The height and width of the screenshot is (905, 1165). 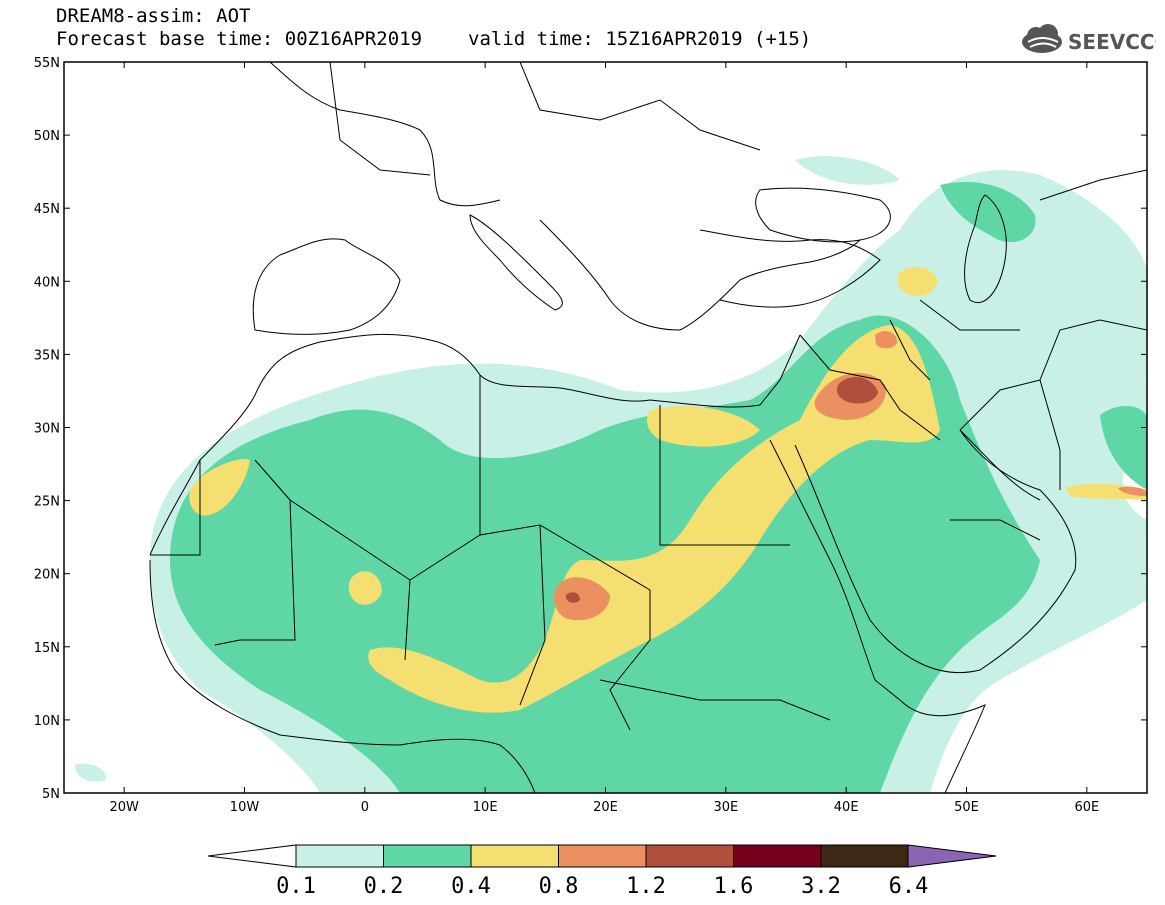 What do you see at coordinates (581, 599) in the screenshot?
I see `aot-level-0-8-chad` at bounding box center [581, 599].